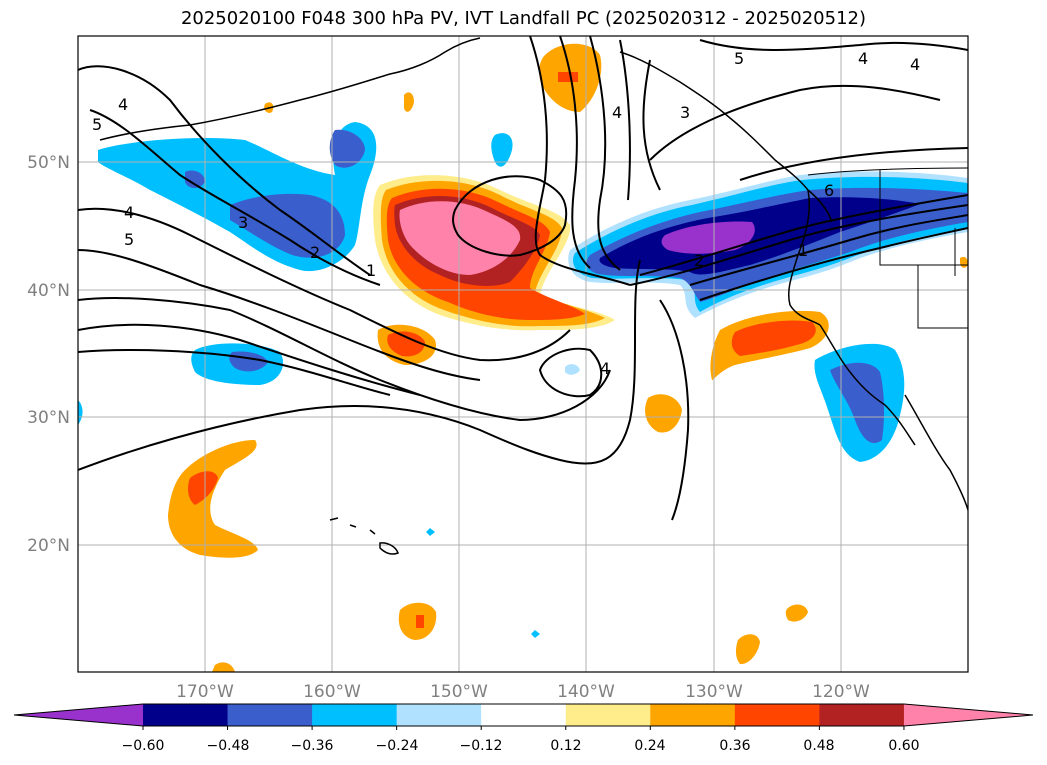  I want to click on contour-label: 6, so click(829, 190).